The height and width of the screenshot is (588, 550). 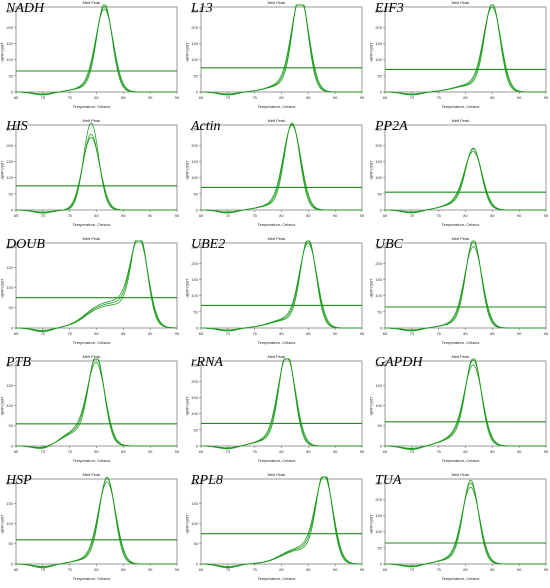 I want to click on x-tick-label: 95, so click(x=177, y=215).